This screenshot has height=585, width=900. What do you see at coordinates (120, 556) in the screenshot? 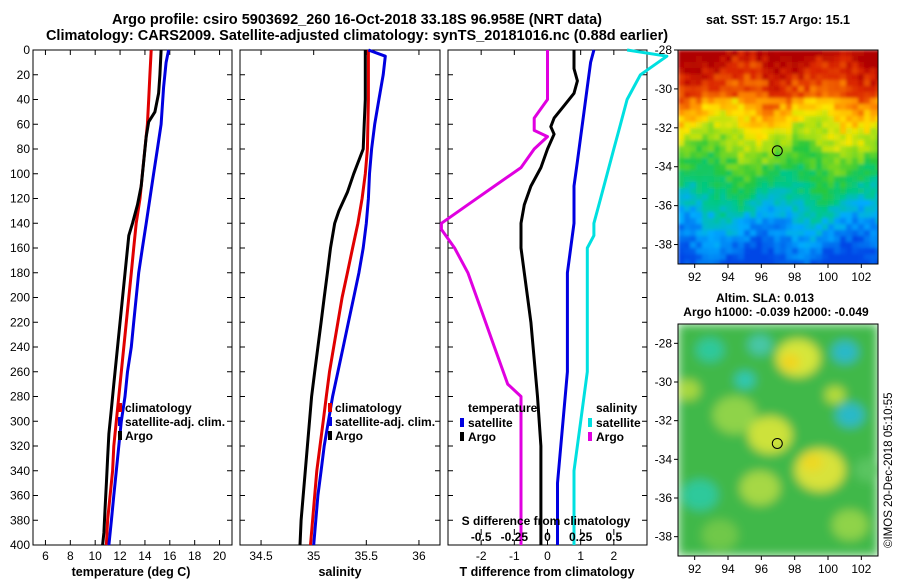
I see `x-tick-label: 12` at bounding box center [120, 556].